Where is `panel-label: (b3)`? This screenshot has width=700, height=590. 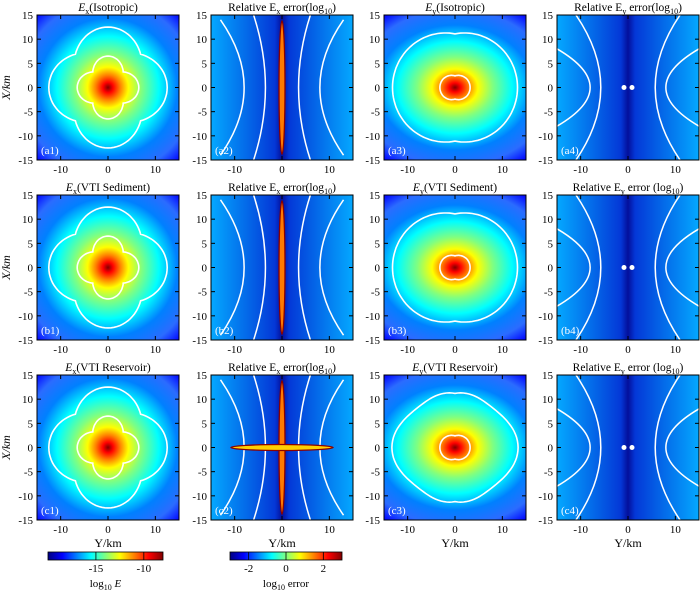
panel-label: (b3) is located at coordinates (397, 331).